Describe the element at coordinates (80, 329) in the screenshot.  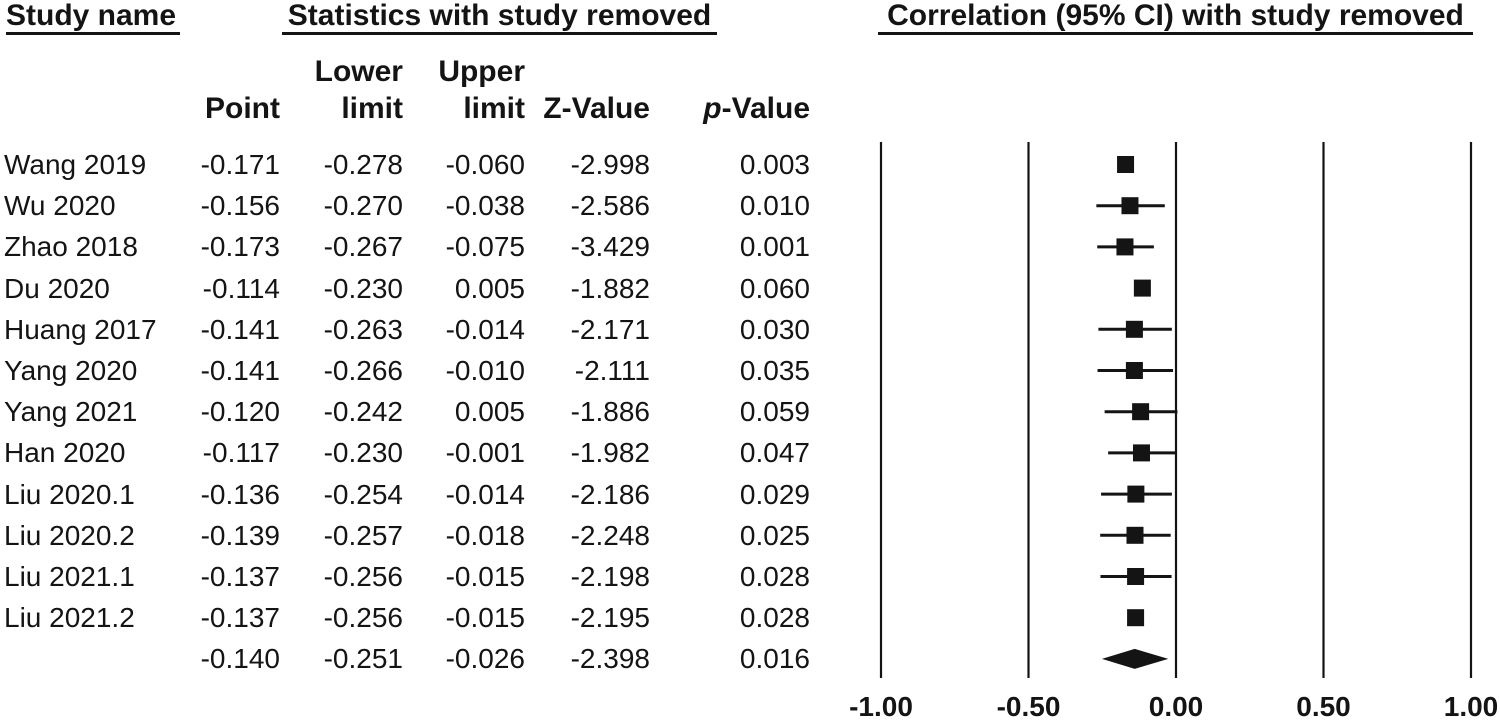
I see `study-name: Huang 2017` at that location.